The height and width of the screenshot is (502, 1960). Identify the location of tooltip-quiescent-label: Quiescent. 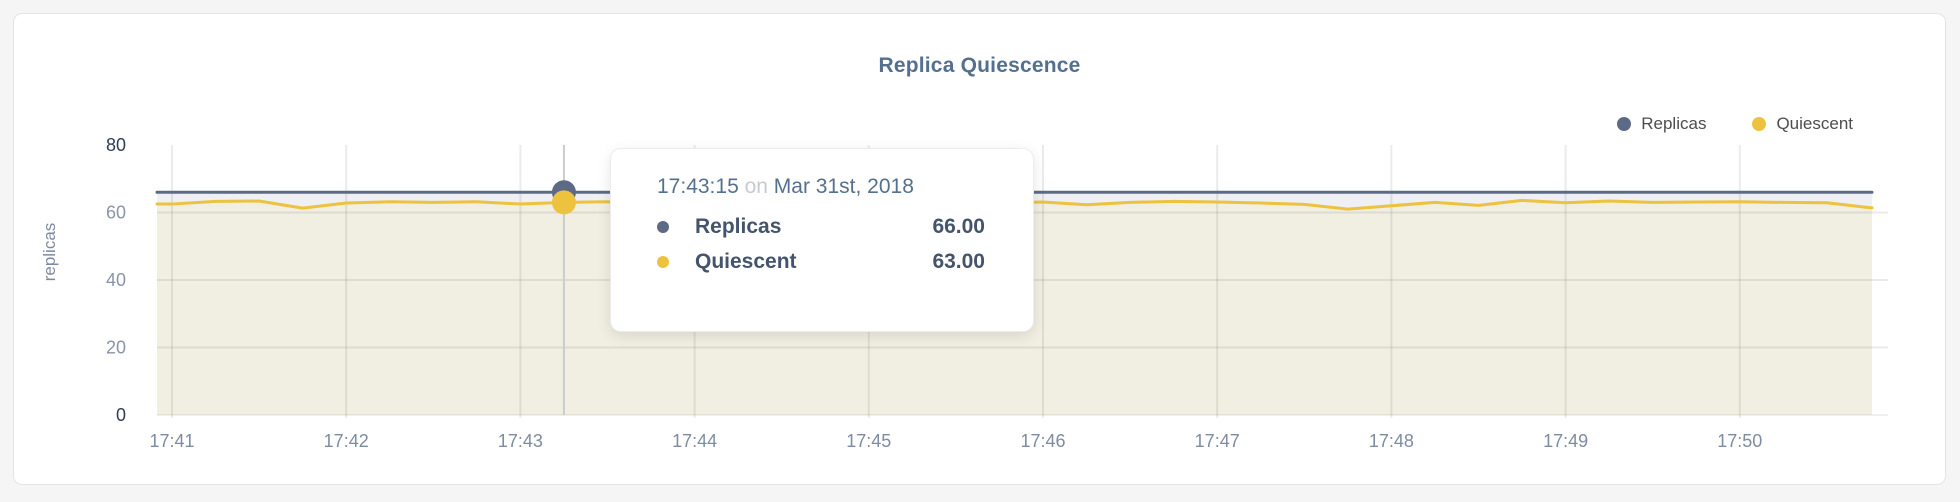
(746, 261).